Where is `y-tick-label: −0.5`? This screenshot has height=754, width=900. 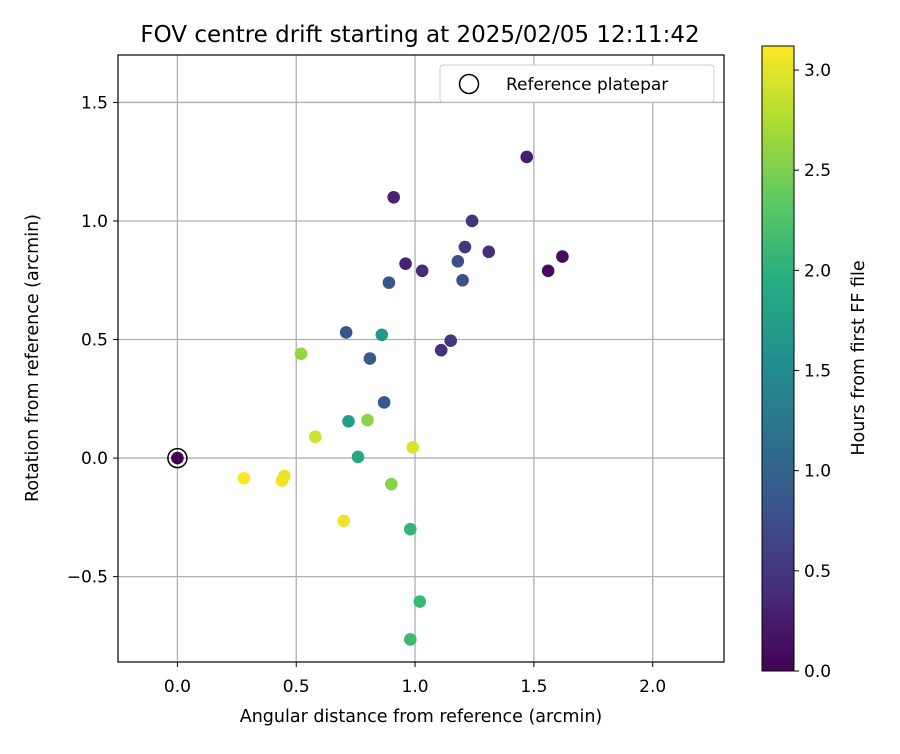
y-tick-label: −0.5 is located at coordinates (87, 578).